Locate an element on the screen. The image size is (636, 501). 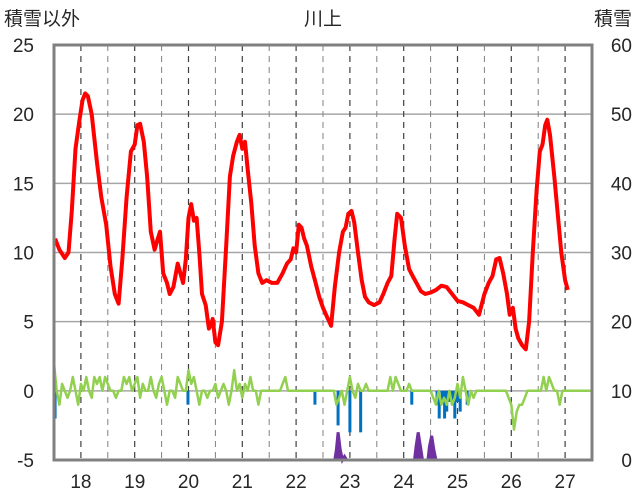
left-axis-label: 積雪以外 is located at coordinates (42, 19).